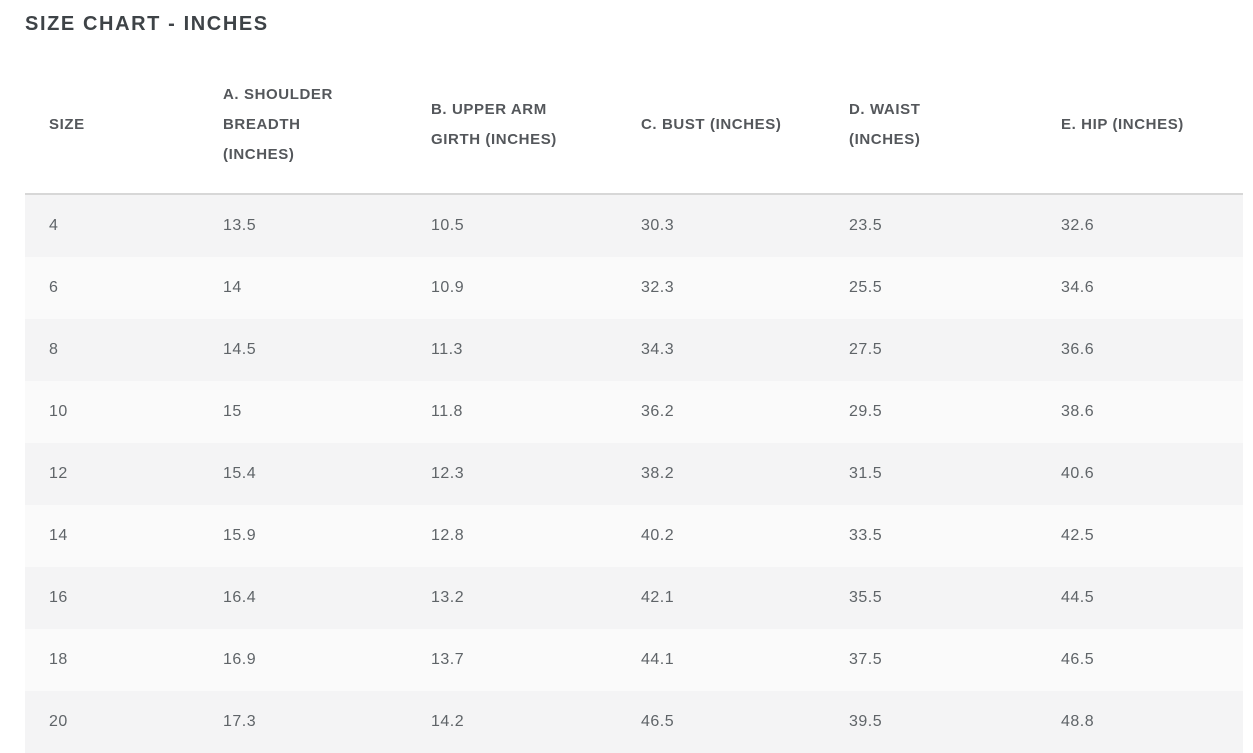  I want to click on measurement-cell-upper-arm: 14.2, so click(448, 721).